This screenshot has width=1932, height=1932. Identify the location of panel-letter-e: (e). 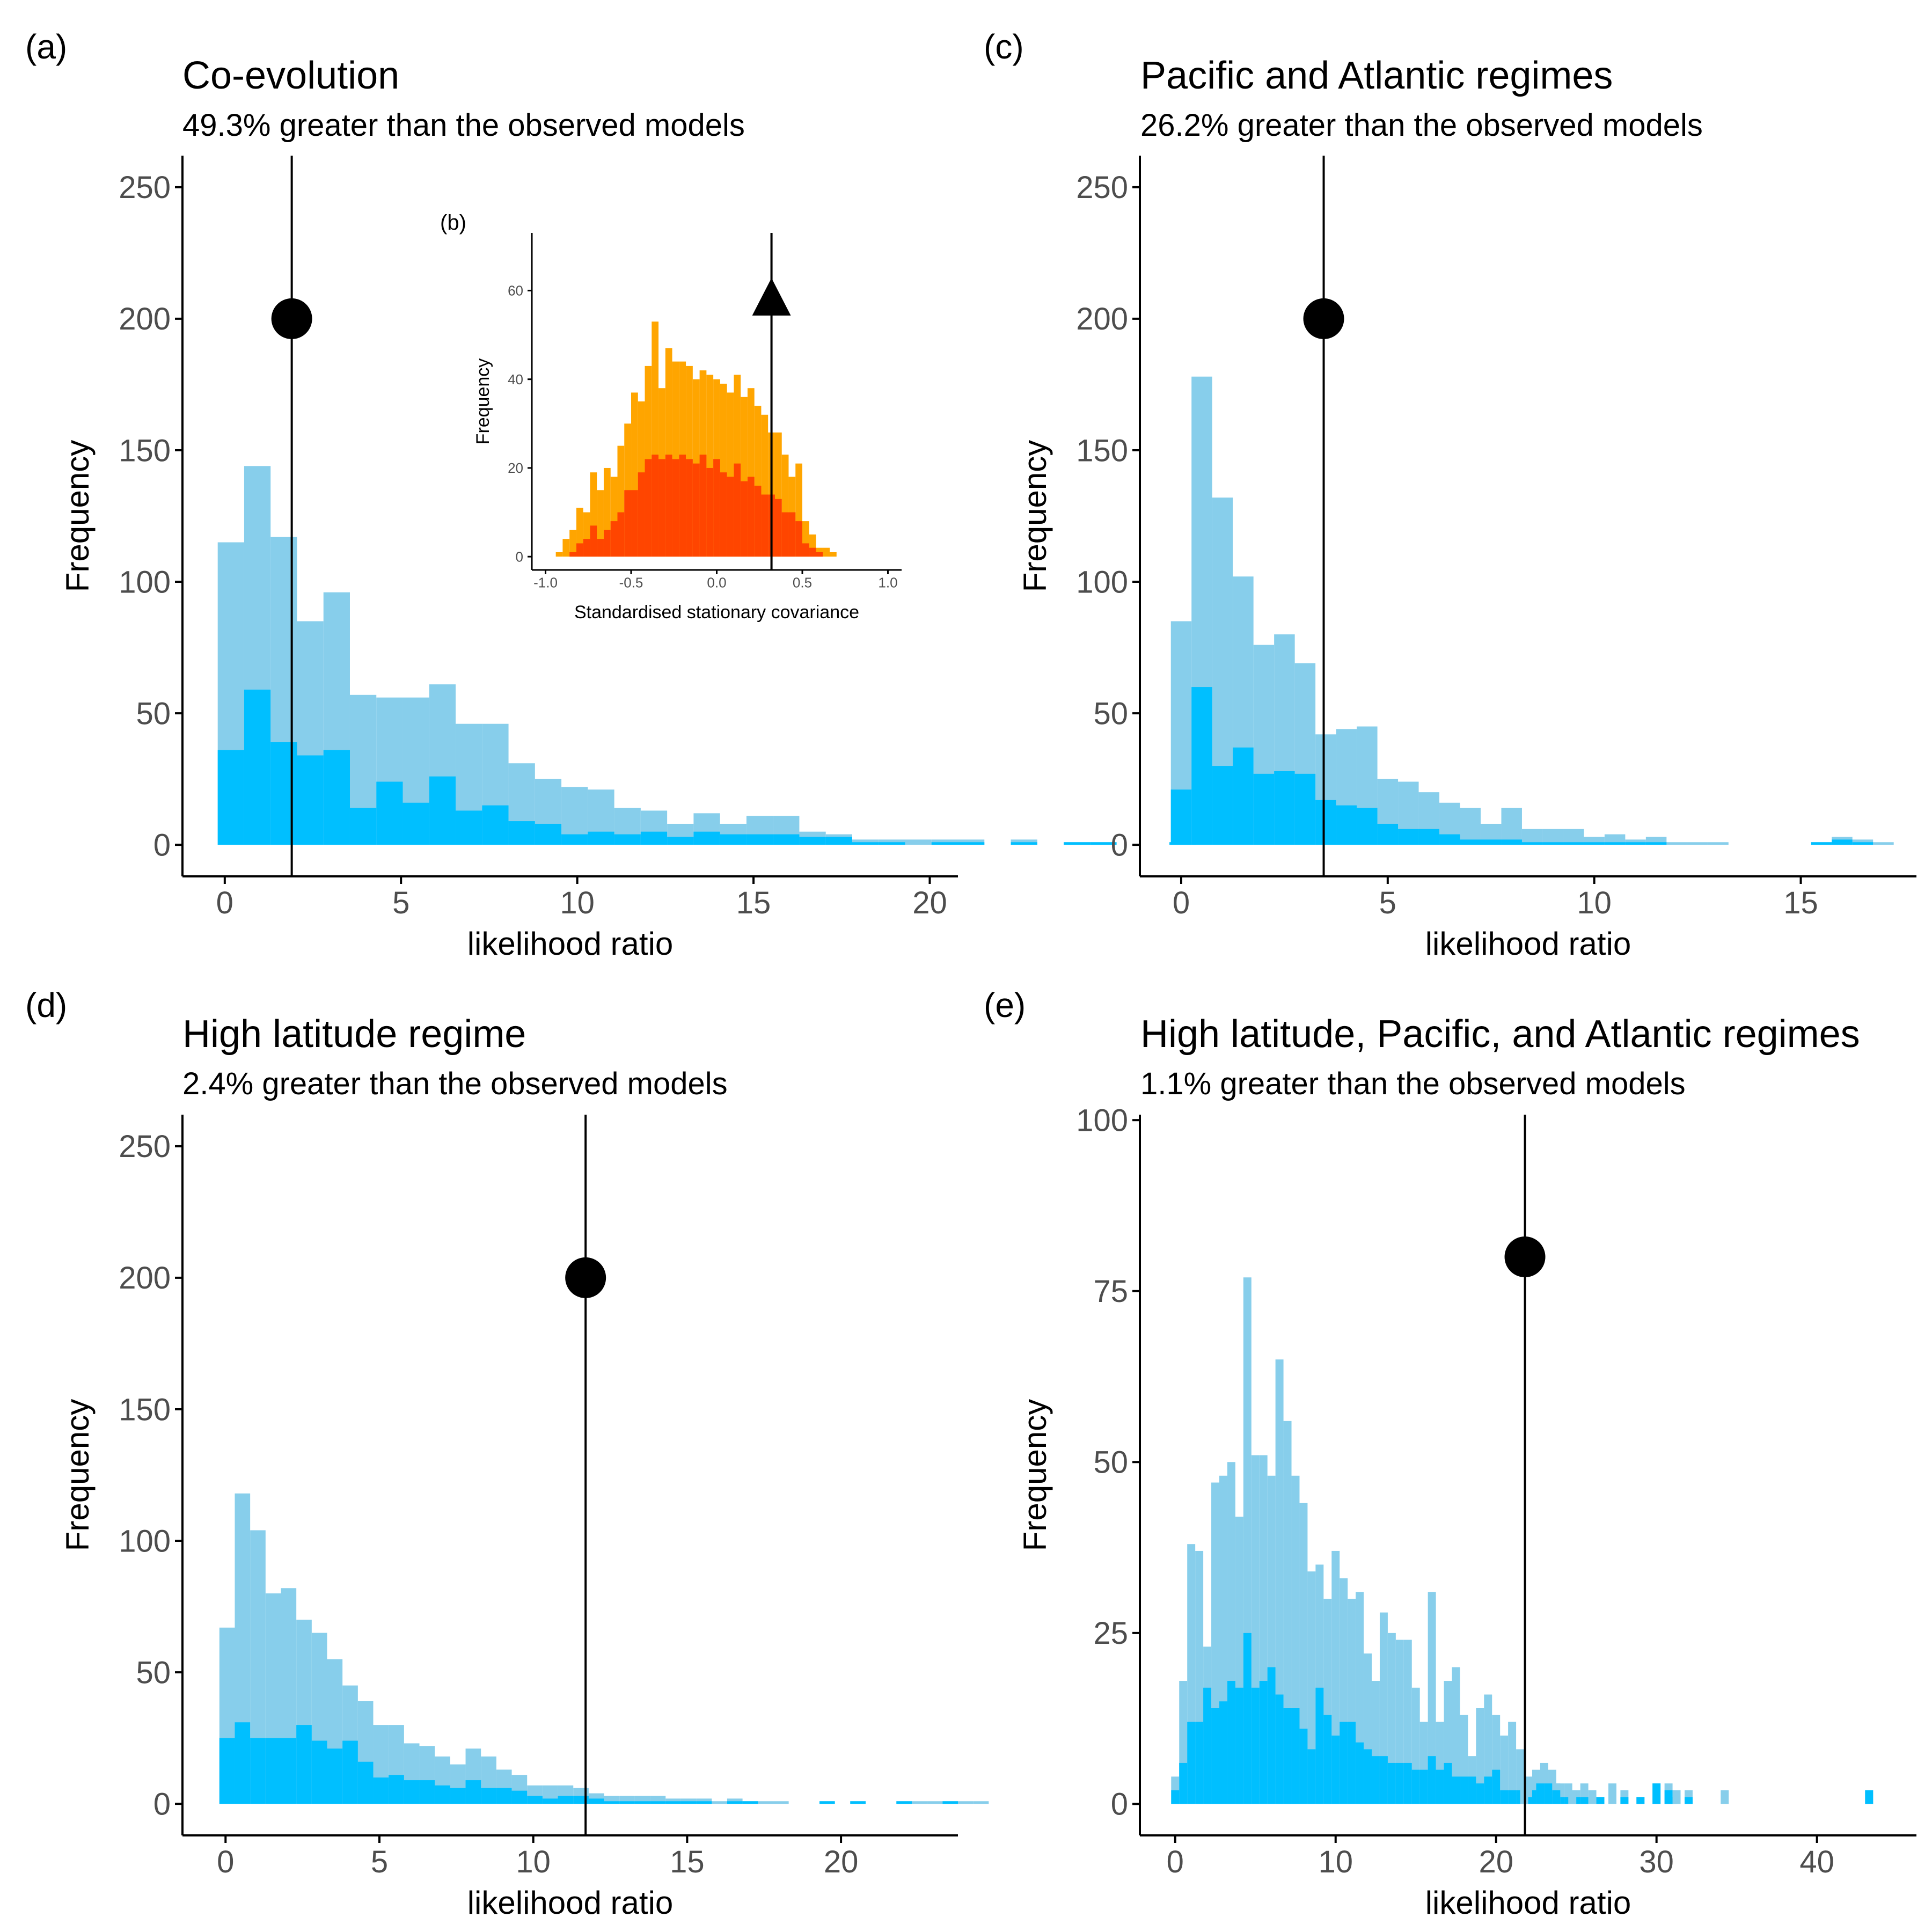
(1005, 1005).